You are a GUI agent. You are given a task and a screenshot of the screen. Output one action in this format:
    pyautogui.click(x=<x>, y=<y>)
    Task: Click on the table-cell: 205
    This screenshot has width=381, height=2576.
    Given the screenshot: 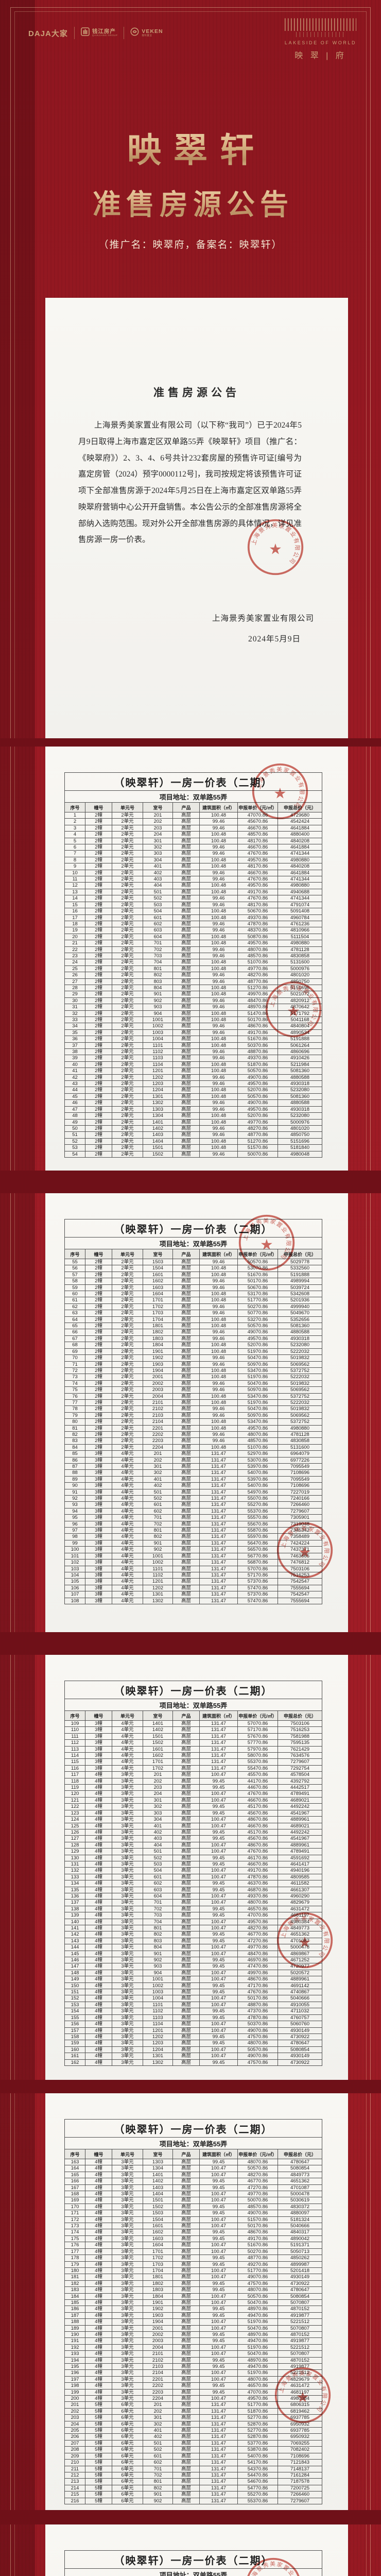 What is the action you would take?
    pyautogui.click(x=74, y=2430)
    